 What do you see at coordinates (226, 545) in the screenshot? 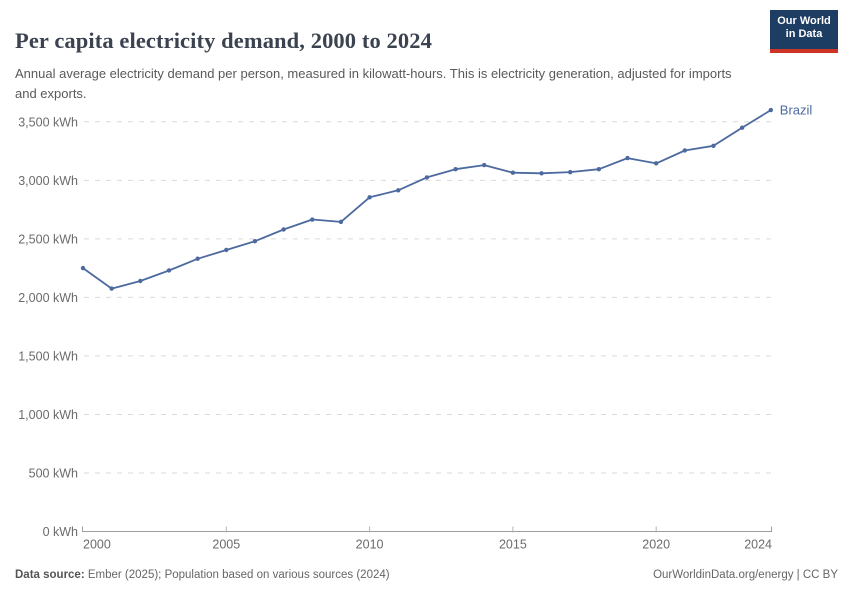
I see `x-axis-label-2005: 2005` at bounding box center [226, 545].